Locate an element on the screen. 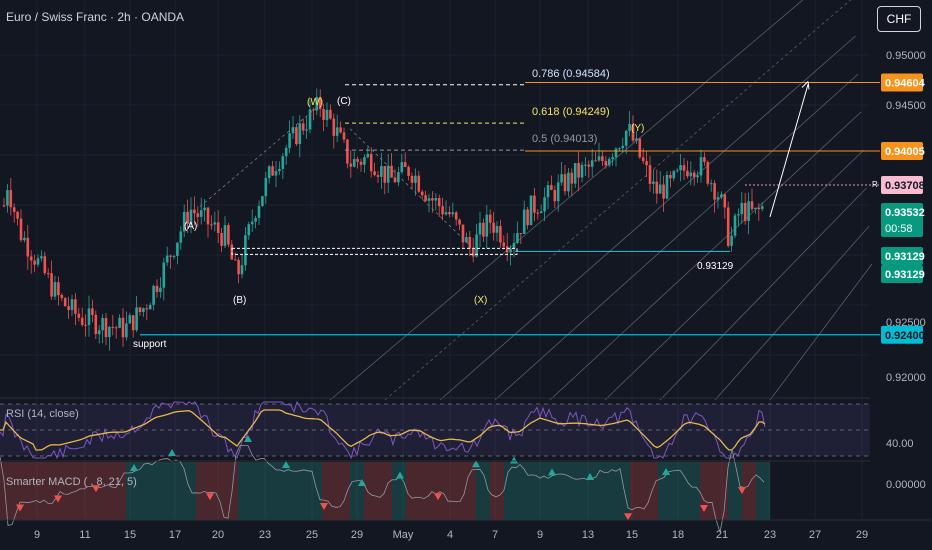 The image size is (932, 550). price-tag-pink-bg is located at coordinates (902, 185).